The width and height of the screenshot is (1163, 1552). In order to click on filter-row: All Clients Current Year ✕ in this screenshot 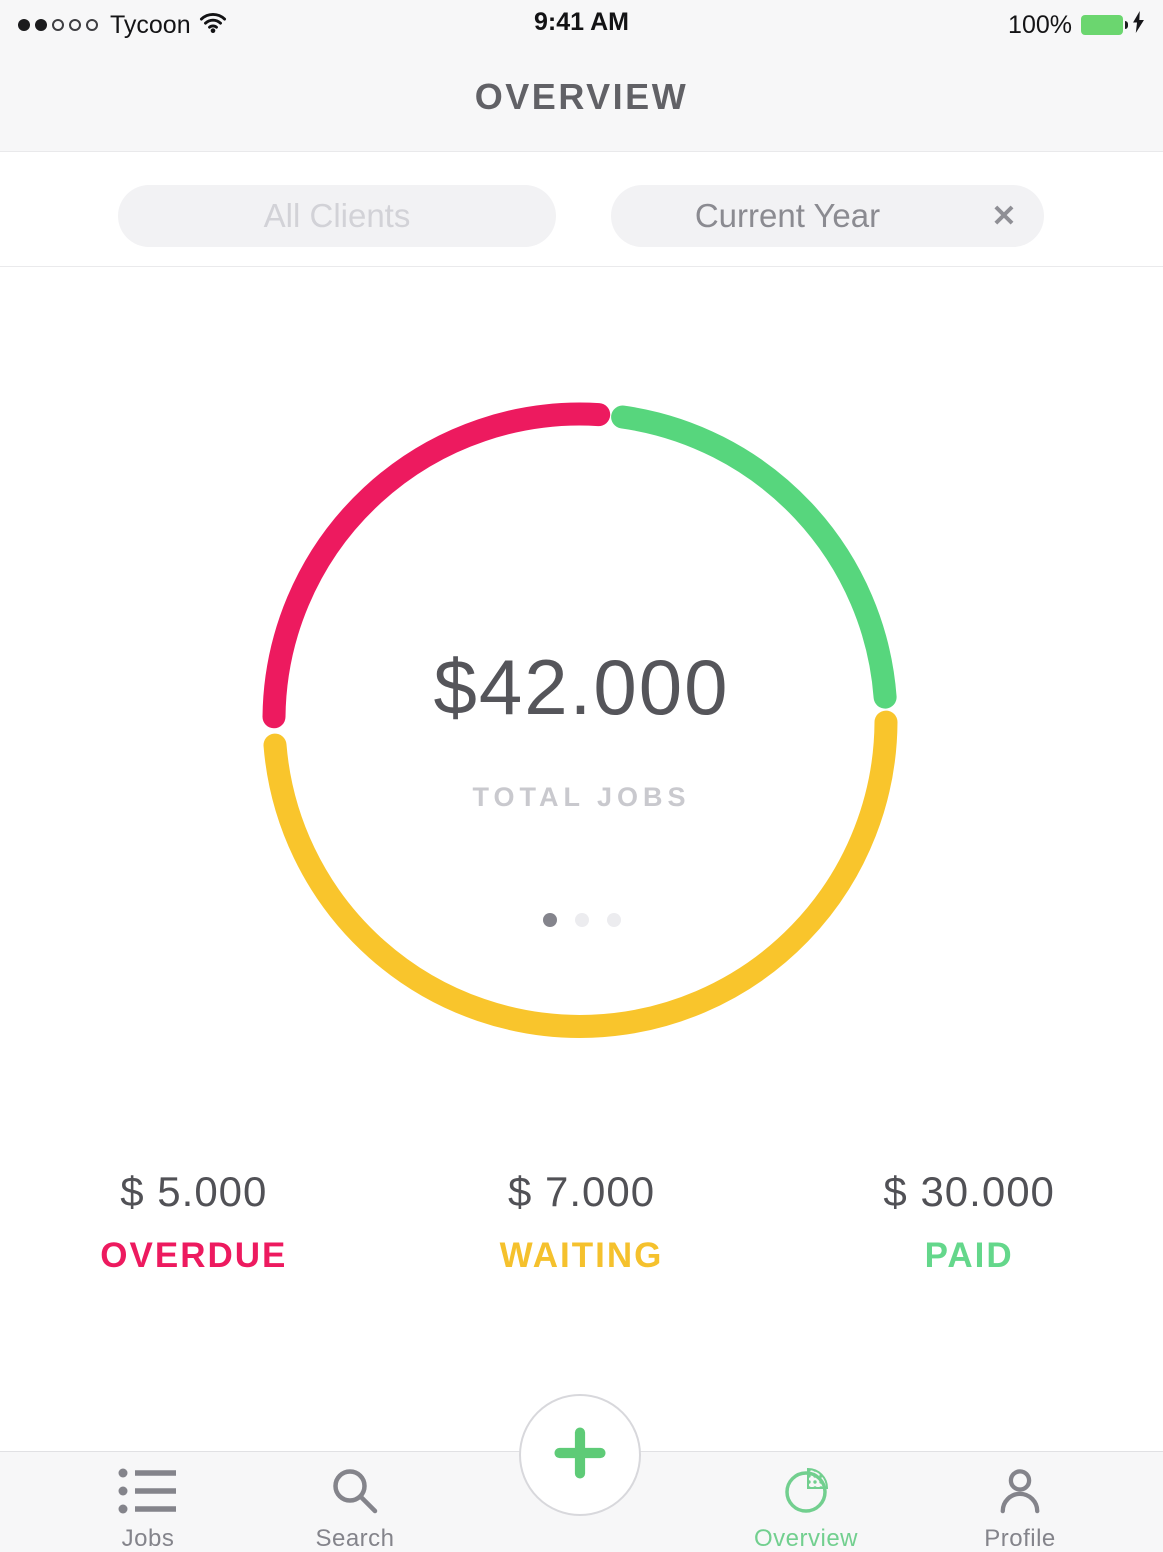, I will do `click(581, 210)`.